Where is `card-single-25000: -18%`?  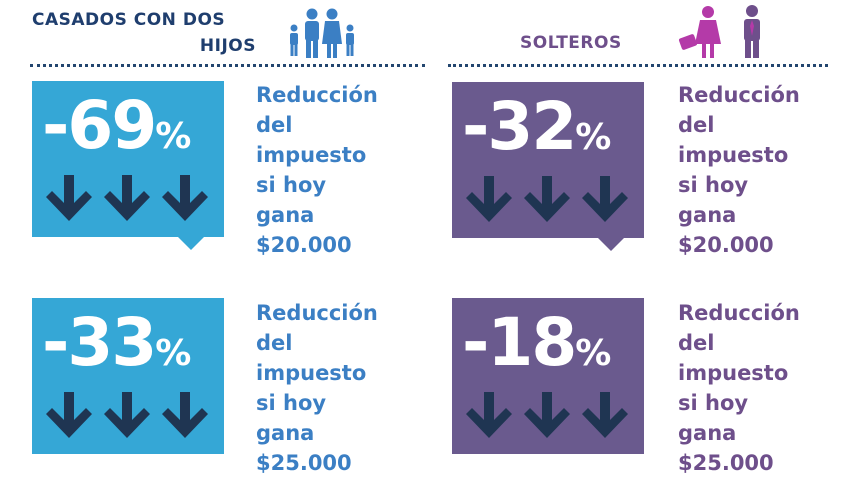 card-single-25000: -18% is located at coordinates (548, 376).